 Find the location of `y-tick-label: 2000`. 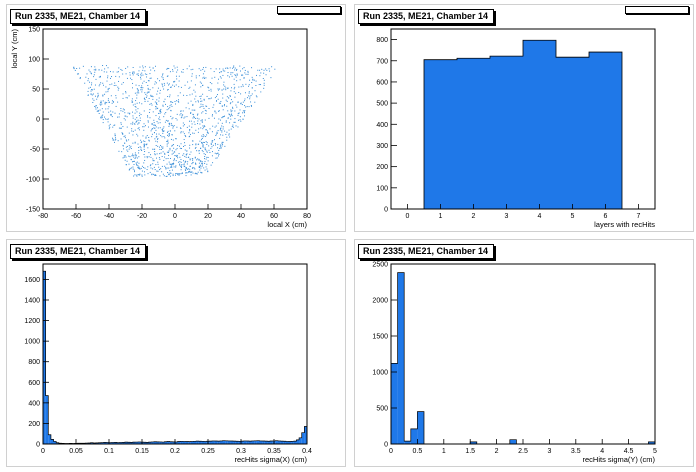

y-tick-label: 2000 is located at coordinates (380, 301).